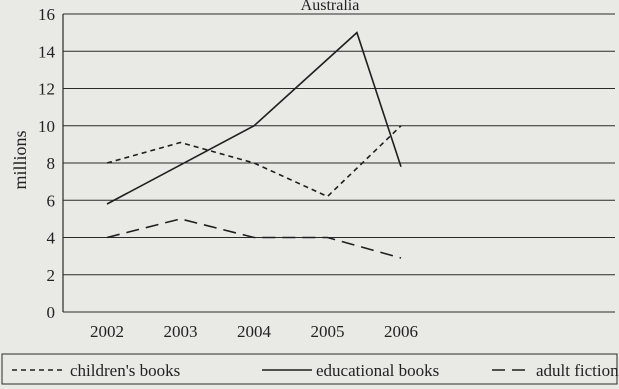 The image size is (619, 389). What do you see at coordinates (125, 370) in the screenshot?
I see `legend-label: children's books` at bounding box center [125, 370].